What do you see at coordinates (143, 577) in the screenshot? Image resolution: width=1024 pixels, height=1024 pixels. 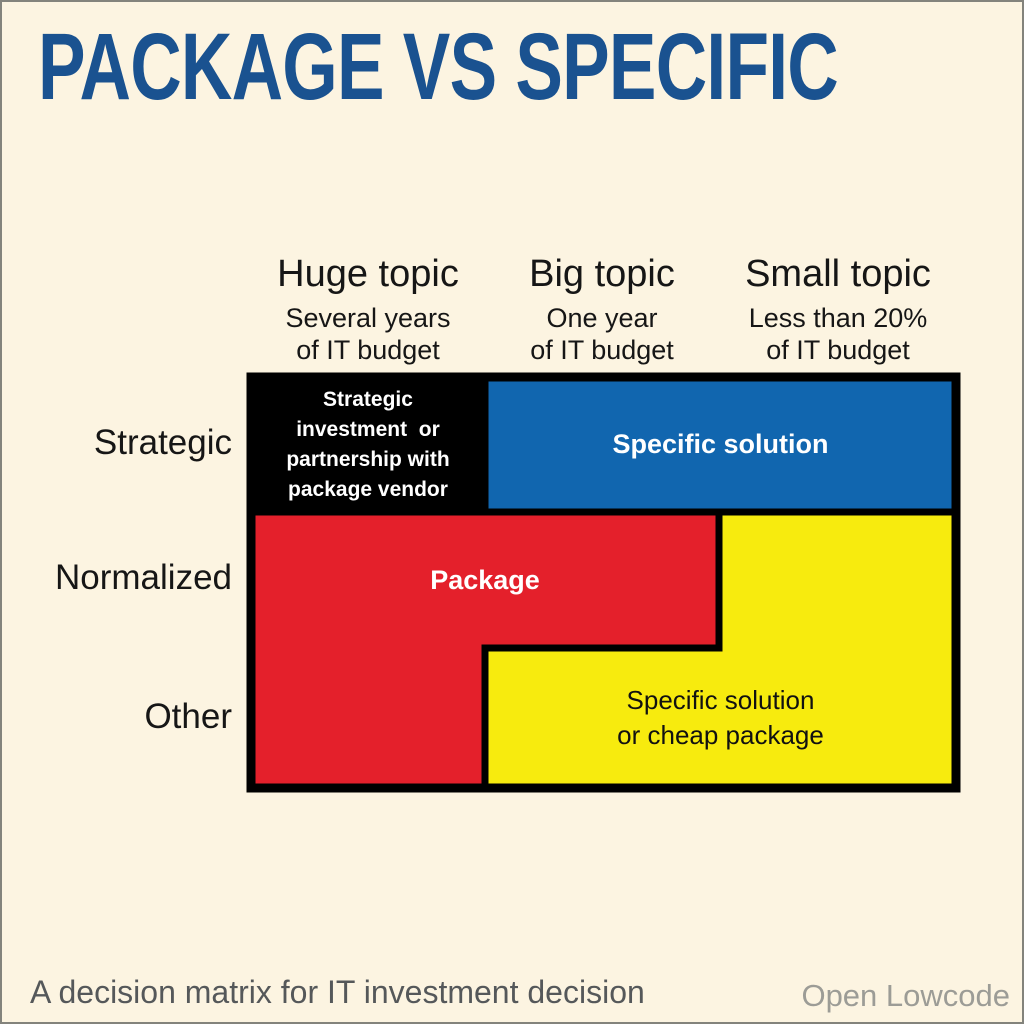 I see `row-label-normalized: Normalized` at bounding box center [143, 577].